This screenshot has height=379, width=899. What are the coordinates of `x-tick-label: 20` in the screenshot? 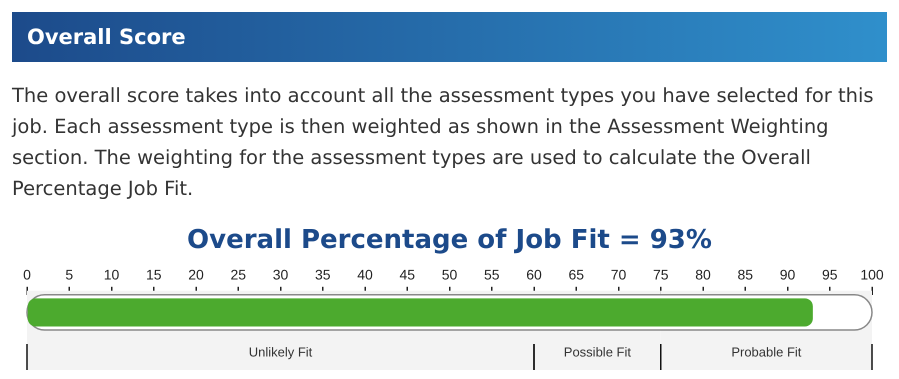 It's located at (196, 274).